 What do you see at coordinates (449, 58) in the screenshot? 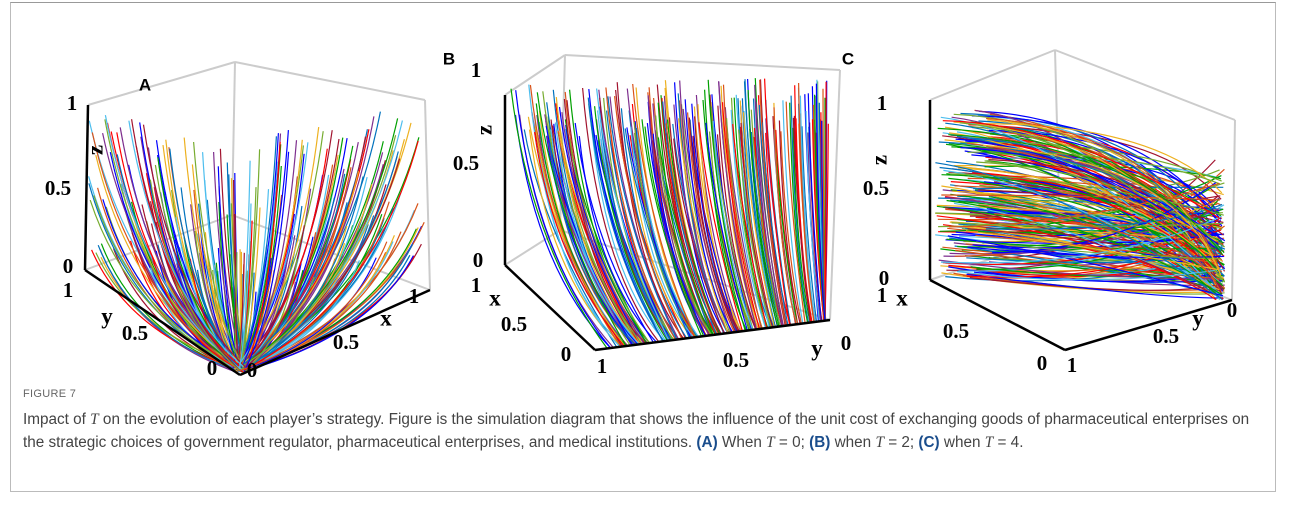
I see `panel-label: B` at bounding box center [449, 58].